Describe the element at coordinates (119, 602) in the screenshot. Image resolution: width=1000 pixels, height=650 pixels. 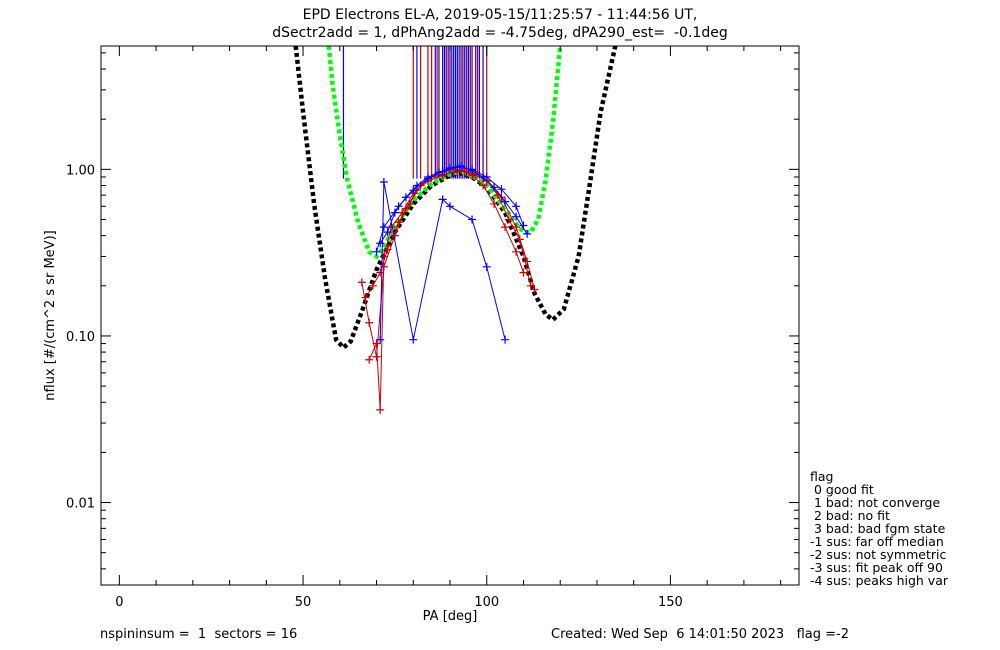
I see `x-tick-label: 0` at that location.